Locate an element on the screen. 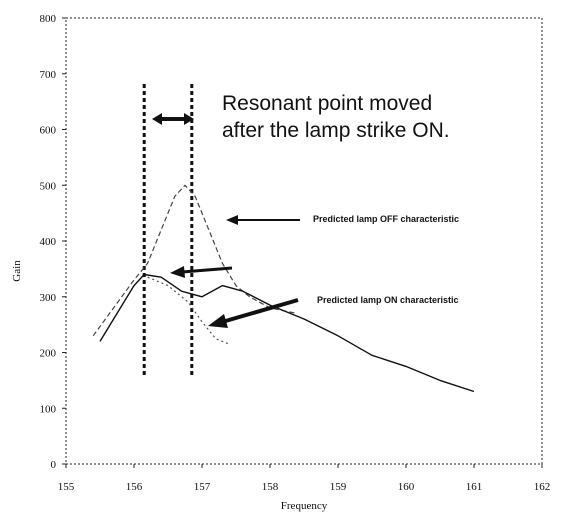  annotation-on-label: Predicted lamp ON characteristic is located at coordinates (388, 300).